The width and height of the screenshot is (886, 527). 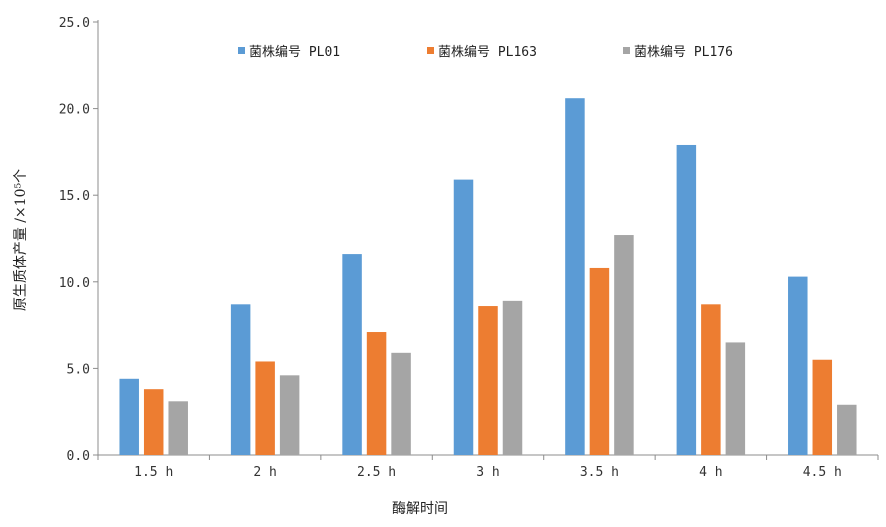 I want to click on bar-series-3-2h, so click(x=289, y=415).